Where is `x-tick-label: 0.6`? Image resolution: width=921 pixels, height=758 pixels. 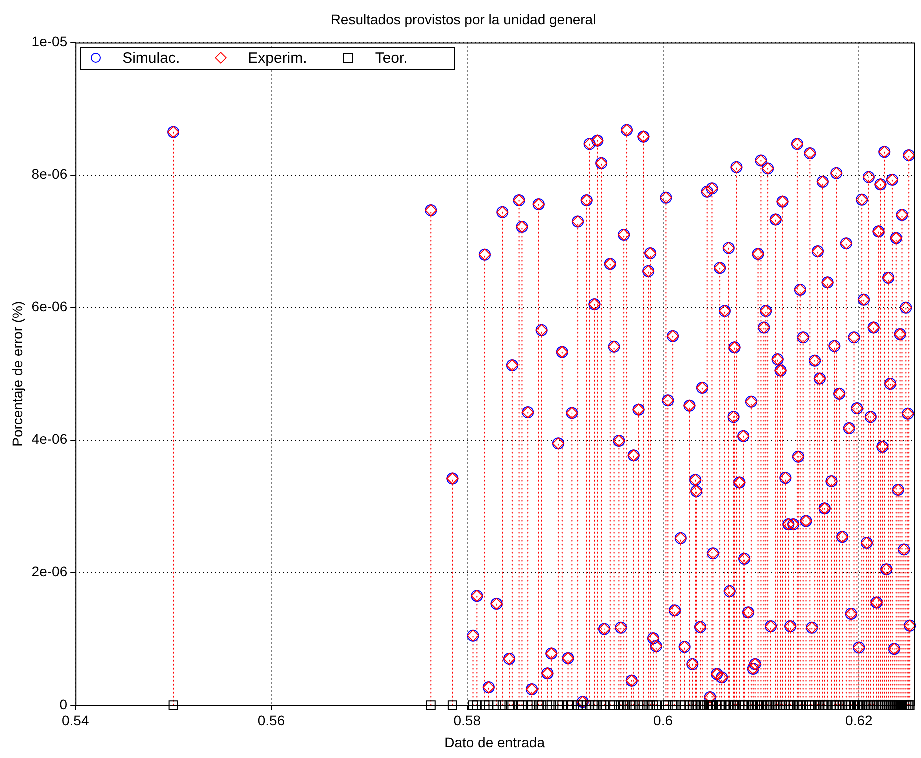
x-tick-label: 0.6 is located at coordinates (664, 720).